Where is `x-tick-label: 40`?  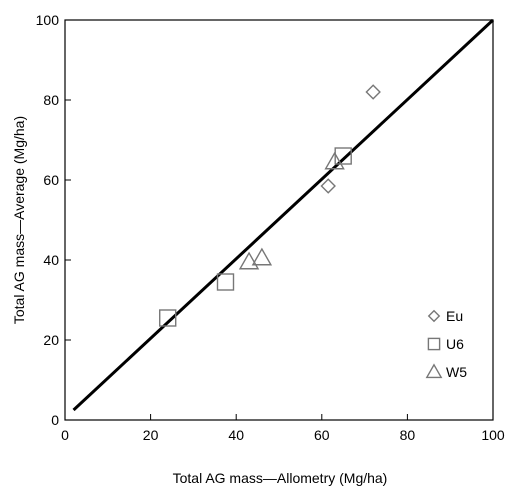
x-tick-label: 40 is located at coordinates (236, 435).